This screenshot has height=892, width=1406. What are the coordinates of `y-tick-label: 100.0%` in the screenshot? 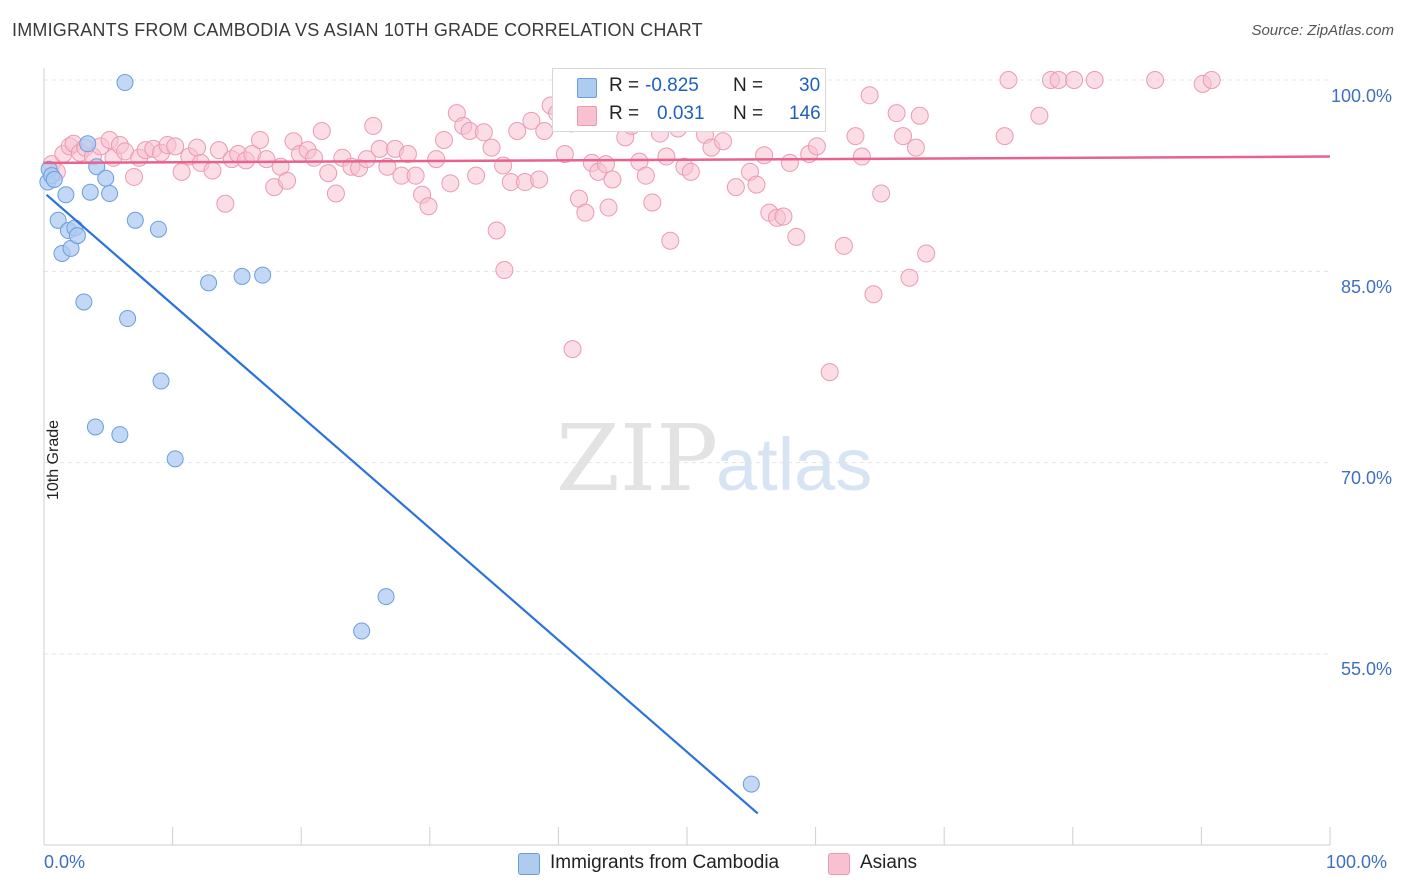 It's located at (1361, 96).